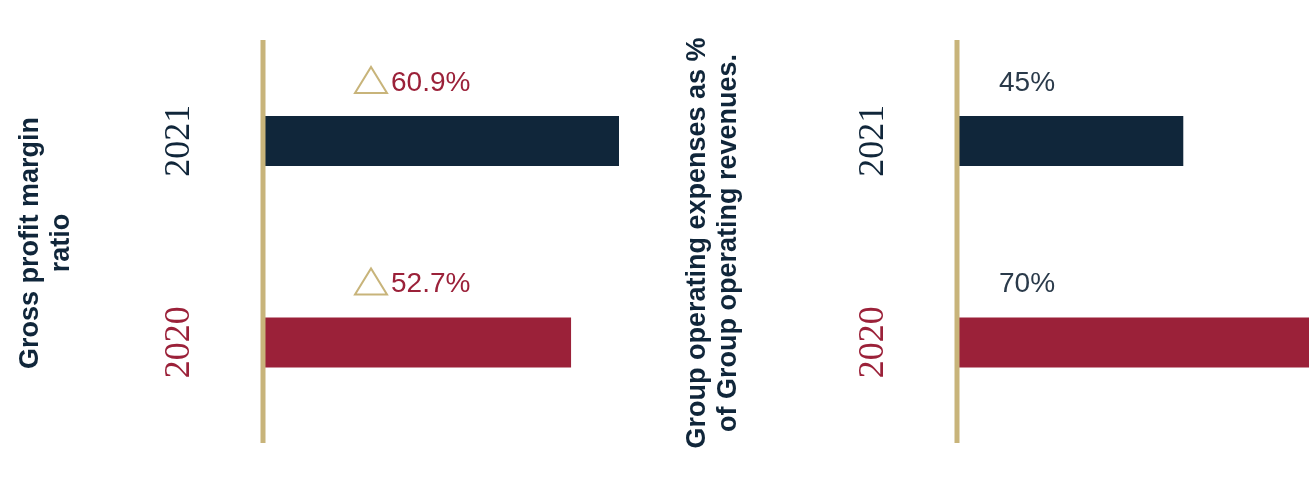 Image resolution: width=1309 pixels, height=485 pixels. Describe the element at coordinates (431, 81) in the screenshot. I see `data-label: 60.9%` at that location.